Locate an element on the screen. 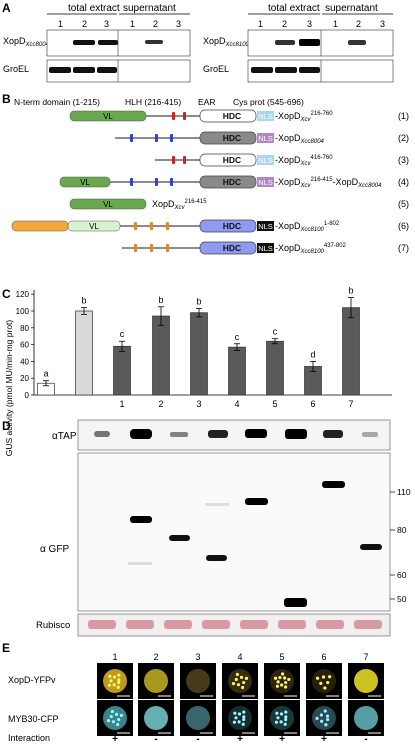 This screenshot has width=415, height=744. construct-number: (3) is located at coordinates (403, 160).